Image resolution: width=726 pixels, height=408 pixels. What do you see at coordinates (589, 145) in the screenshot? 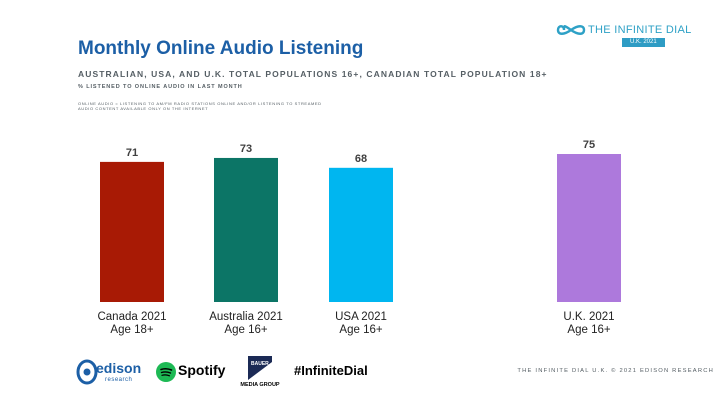
I see `data-label-3: 75` at bounding box center [589, 145].